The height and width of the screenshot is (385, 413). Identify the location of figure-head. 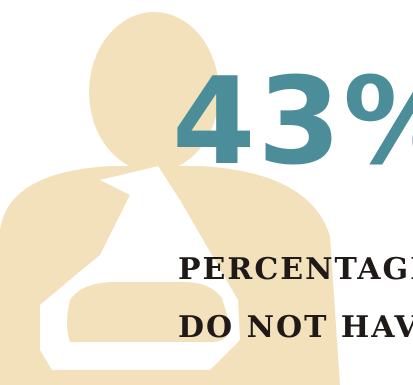
(154, 92).